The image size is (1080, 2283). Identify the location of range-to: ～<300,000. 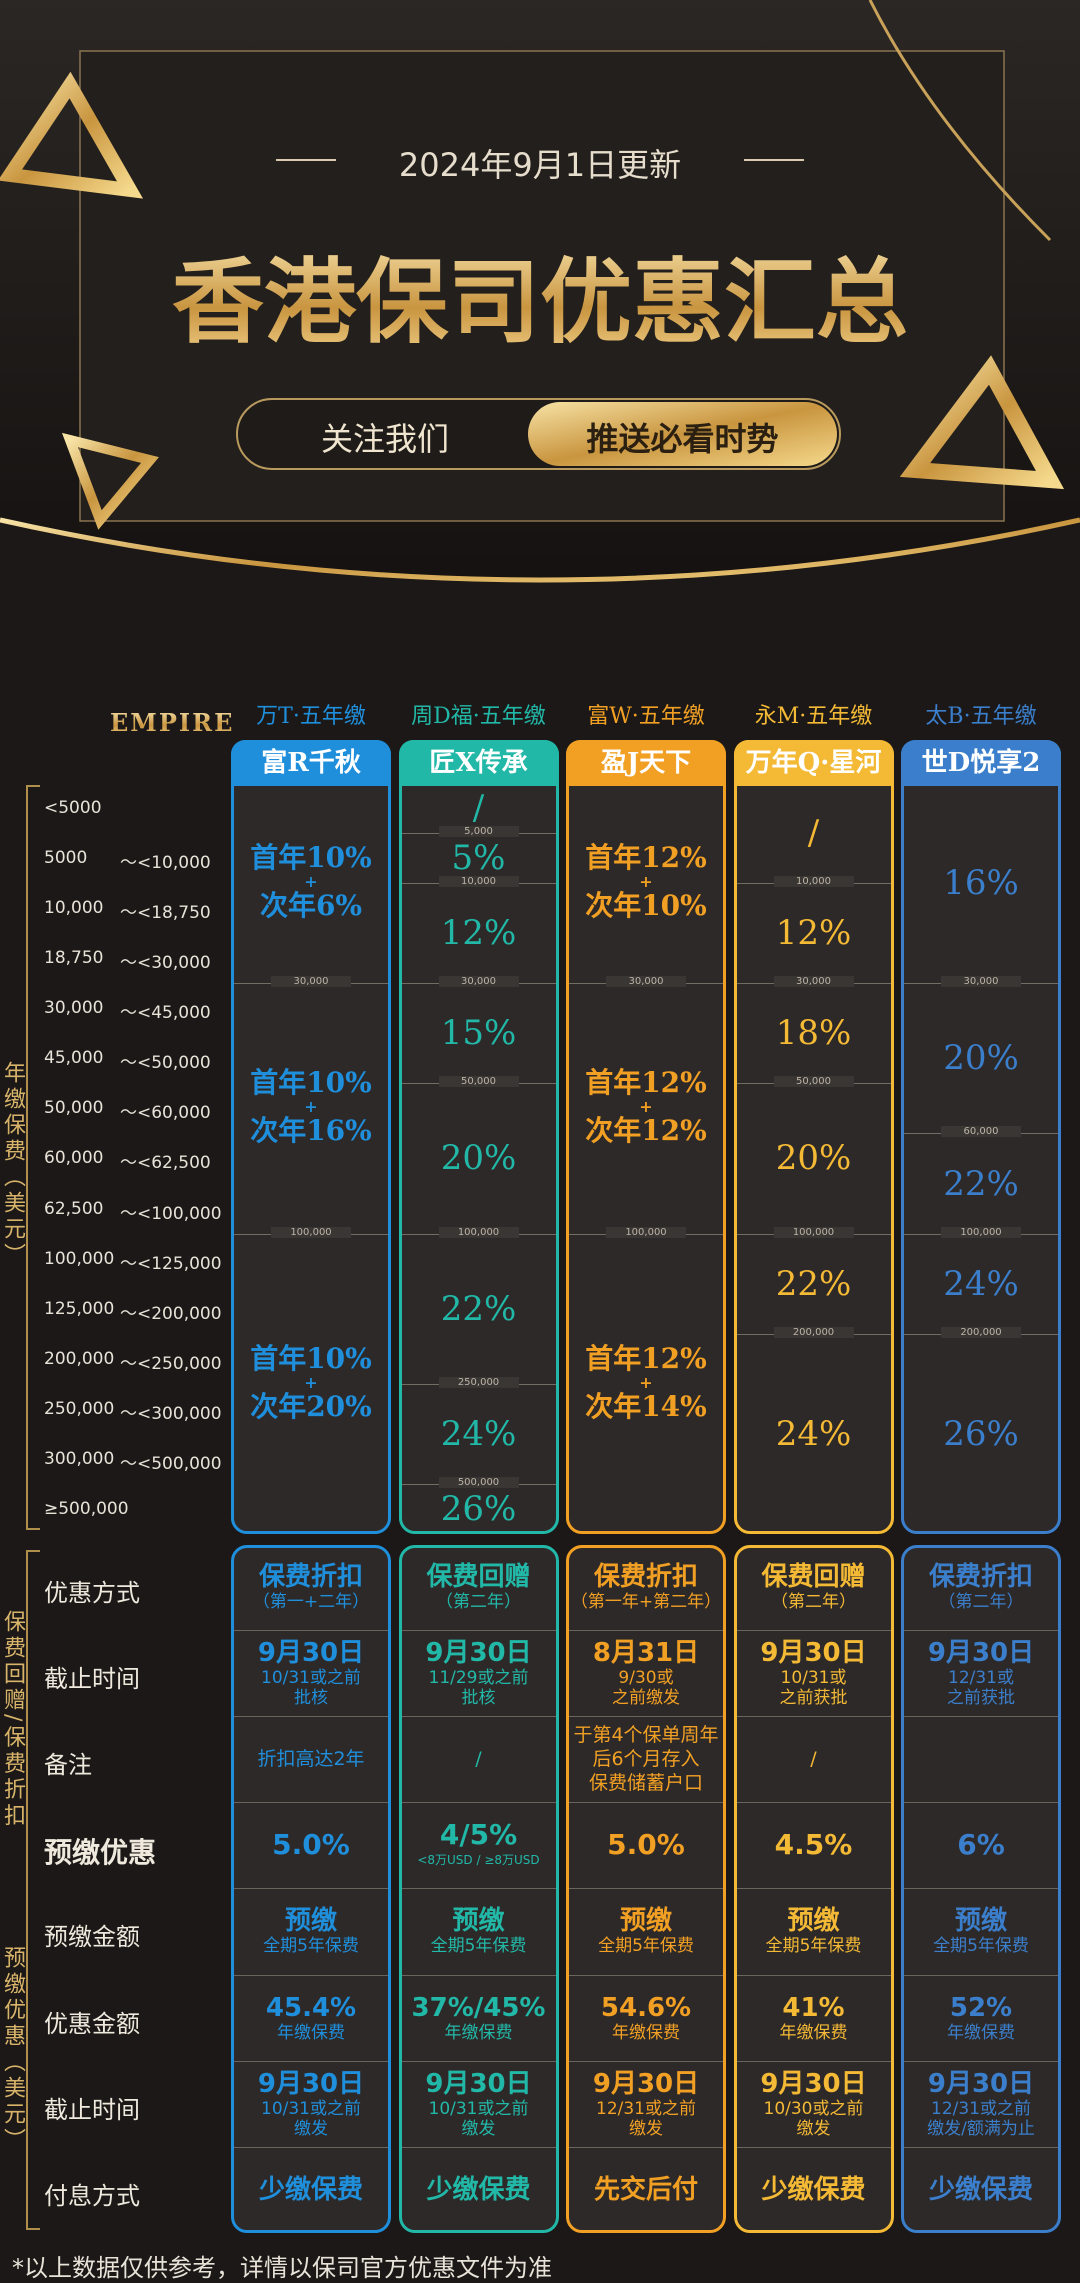
(171, 1413).